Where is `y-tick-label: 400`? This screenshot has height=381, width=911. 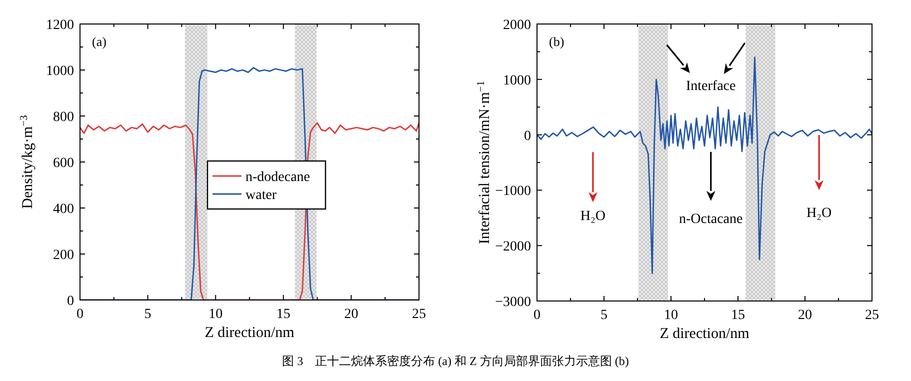
y-tick-label: 400 is located at coordinates (63, 209).